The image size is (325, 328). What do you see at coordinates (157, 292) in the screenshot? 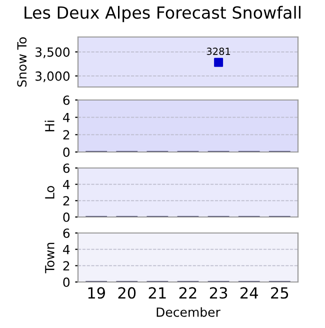
I see `x-tick-label: 21` at bounding box center [157, 292].